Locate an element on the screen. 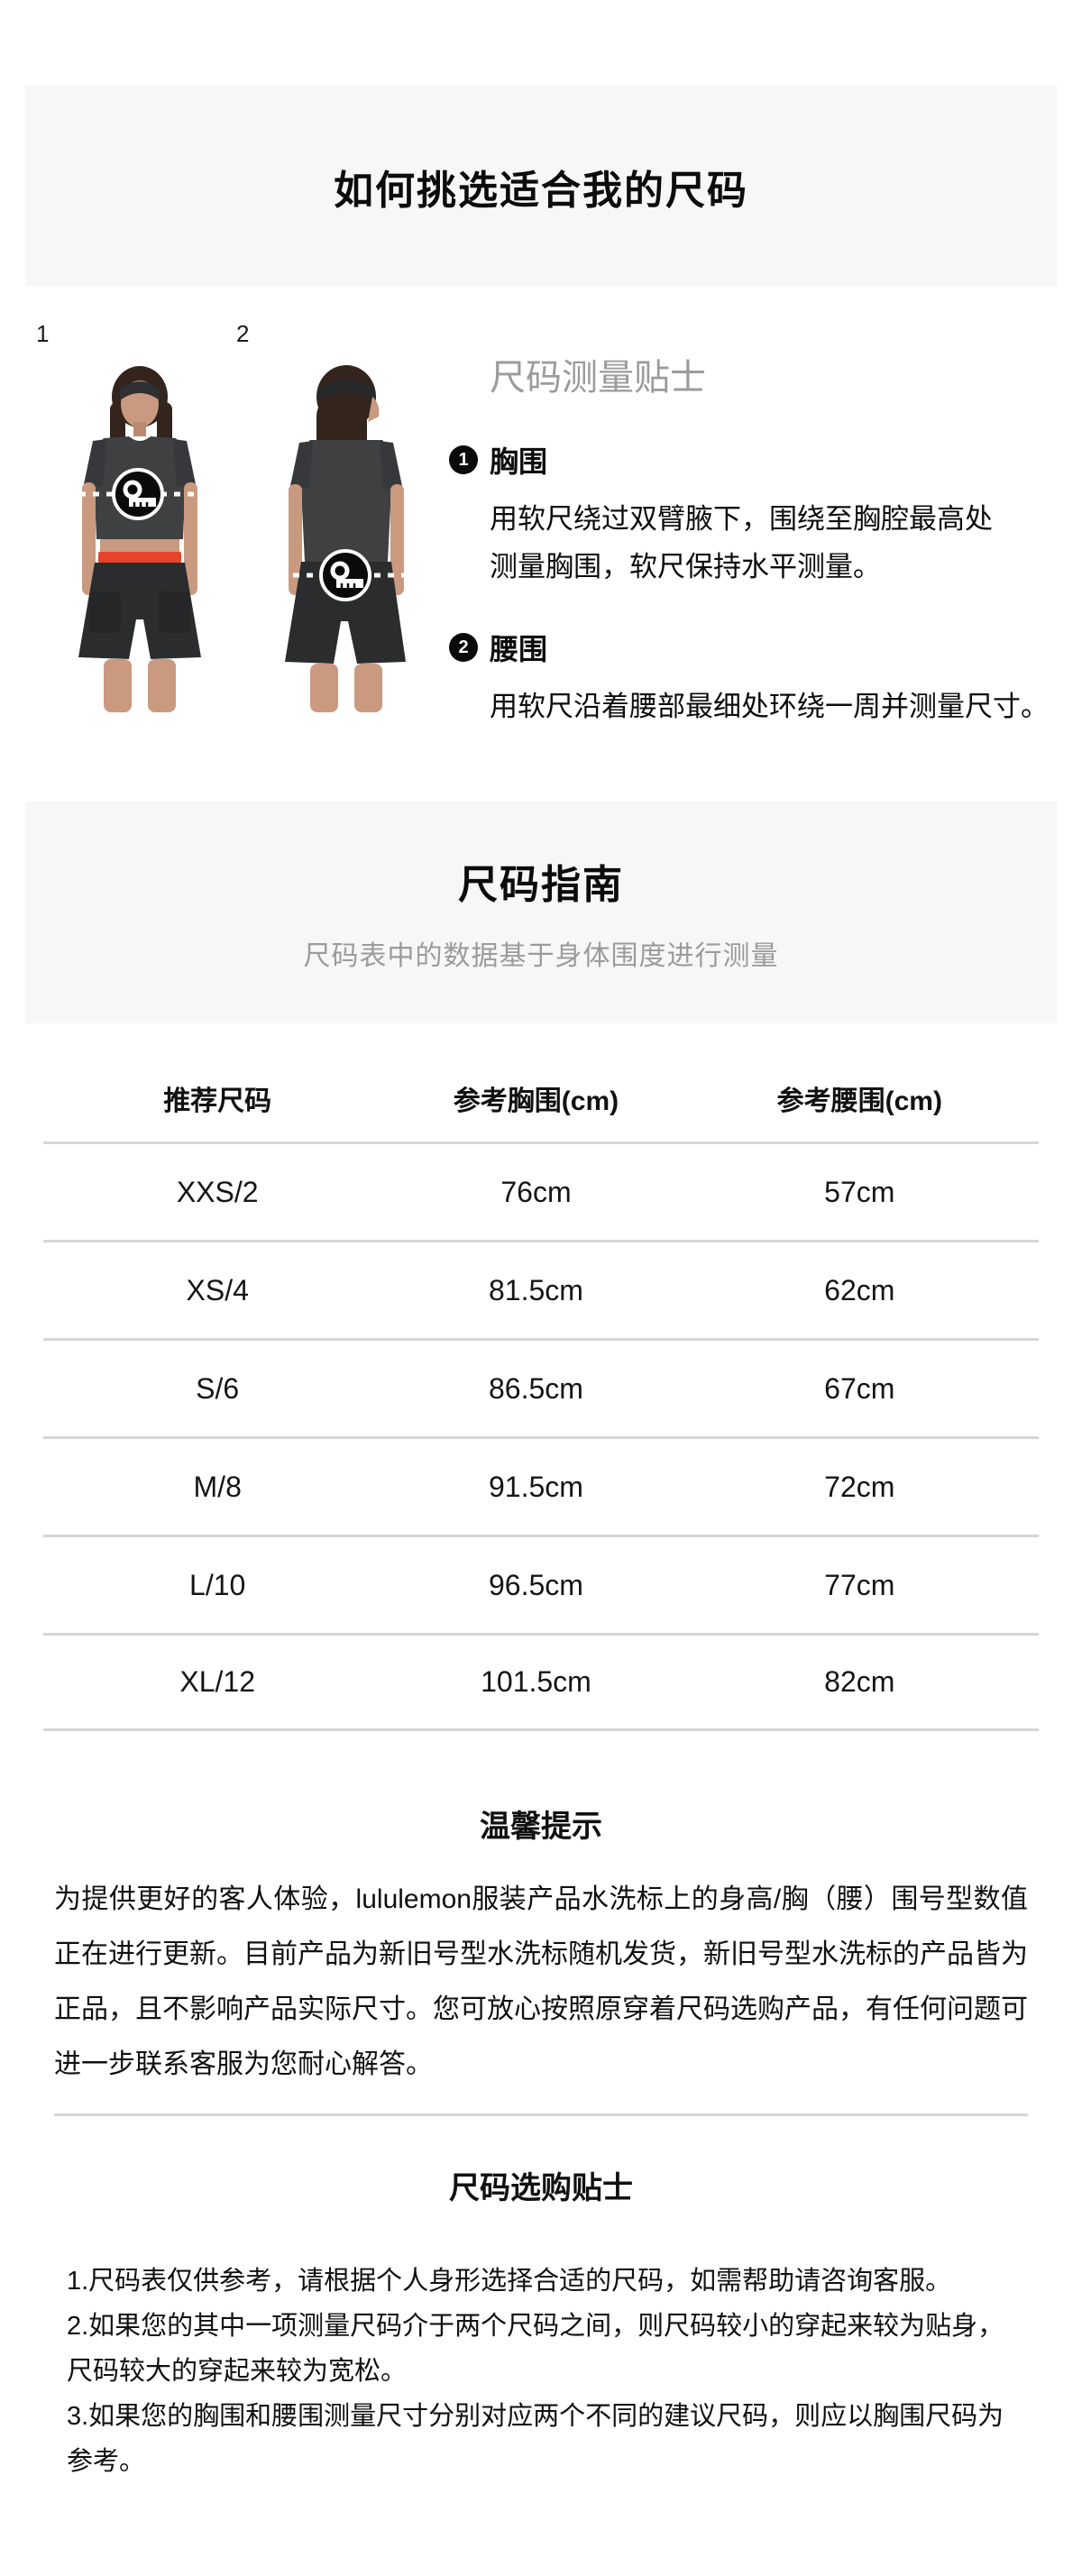  size-guide-band: 尺码指南 尺码表中的数据基于身体围度进行测量 is located at coordinates (541, 912).